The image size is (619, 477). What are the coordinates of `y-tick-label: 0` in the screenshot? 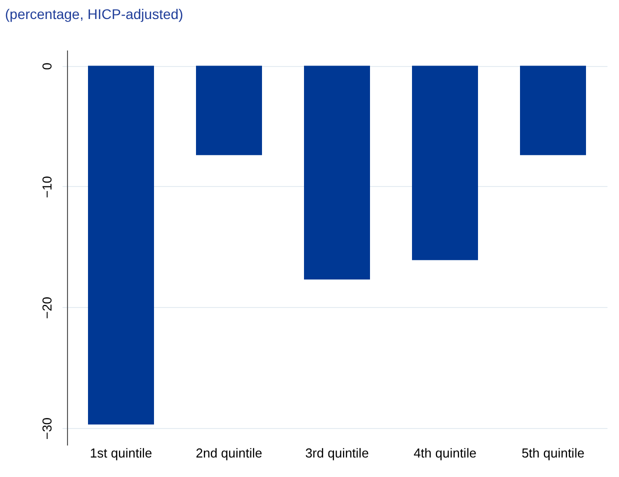 It's located at (47, 66).